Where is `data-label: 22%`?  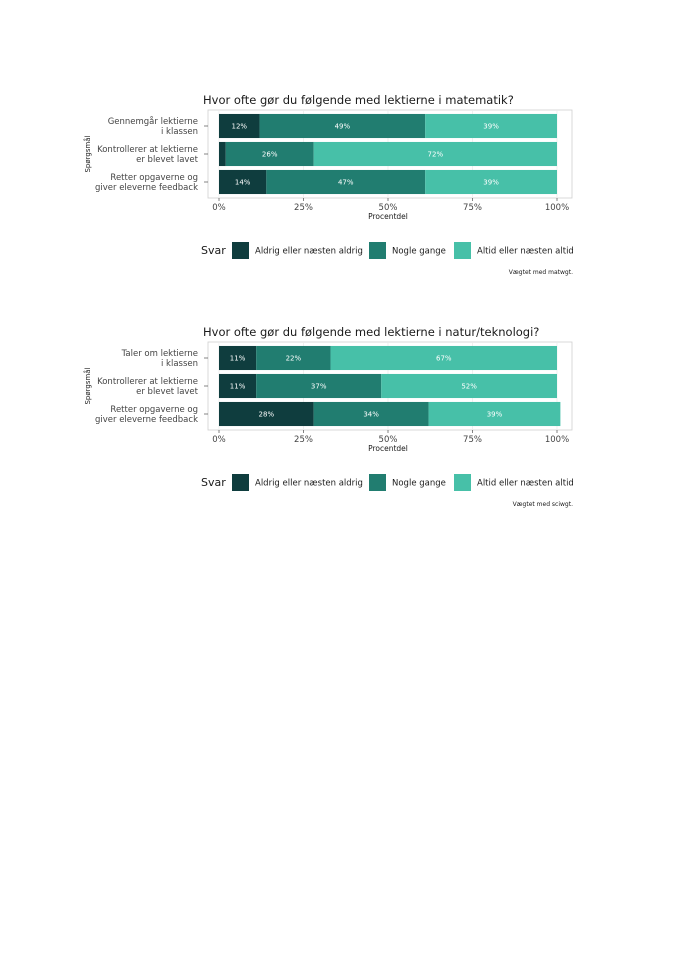
data-label: 22% is located at coordinates (294, 359).